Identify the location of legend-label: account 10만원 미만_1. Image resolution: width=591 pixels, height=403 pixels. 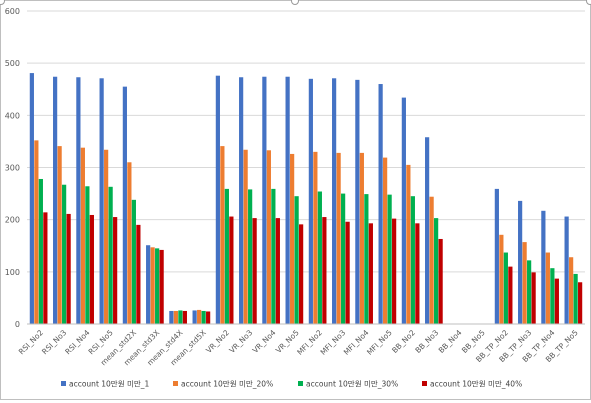
(109, 384).